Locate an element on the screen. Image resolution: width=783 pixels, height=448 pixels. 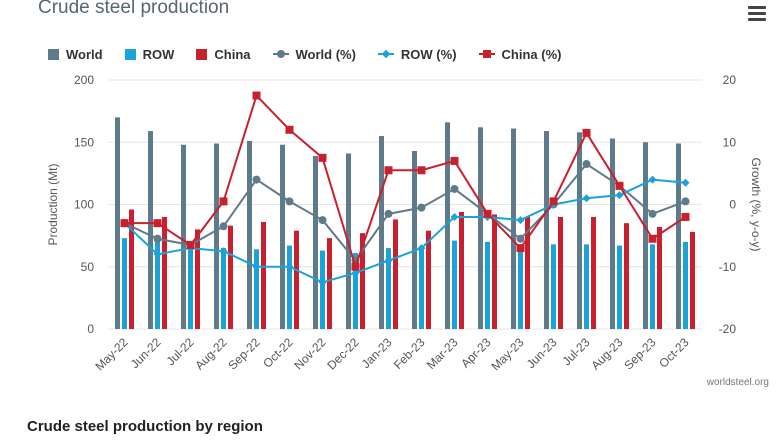
legend-swatch-world-pct is located at coordinates (280, 54).